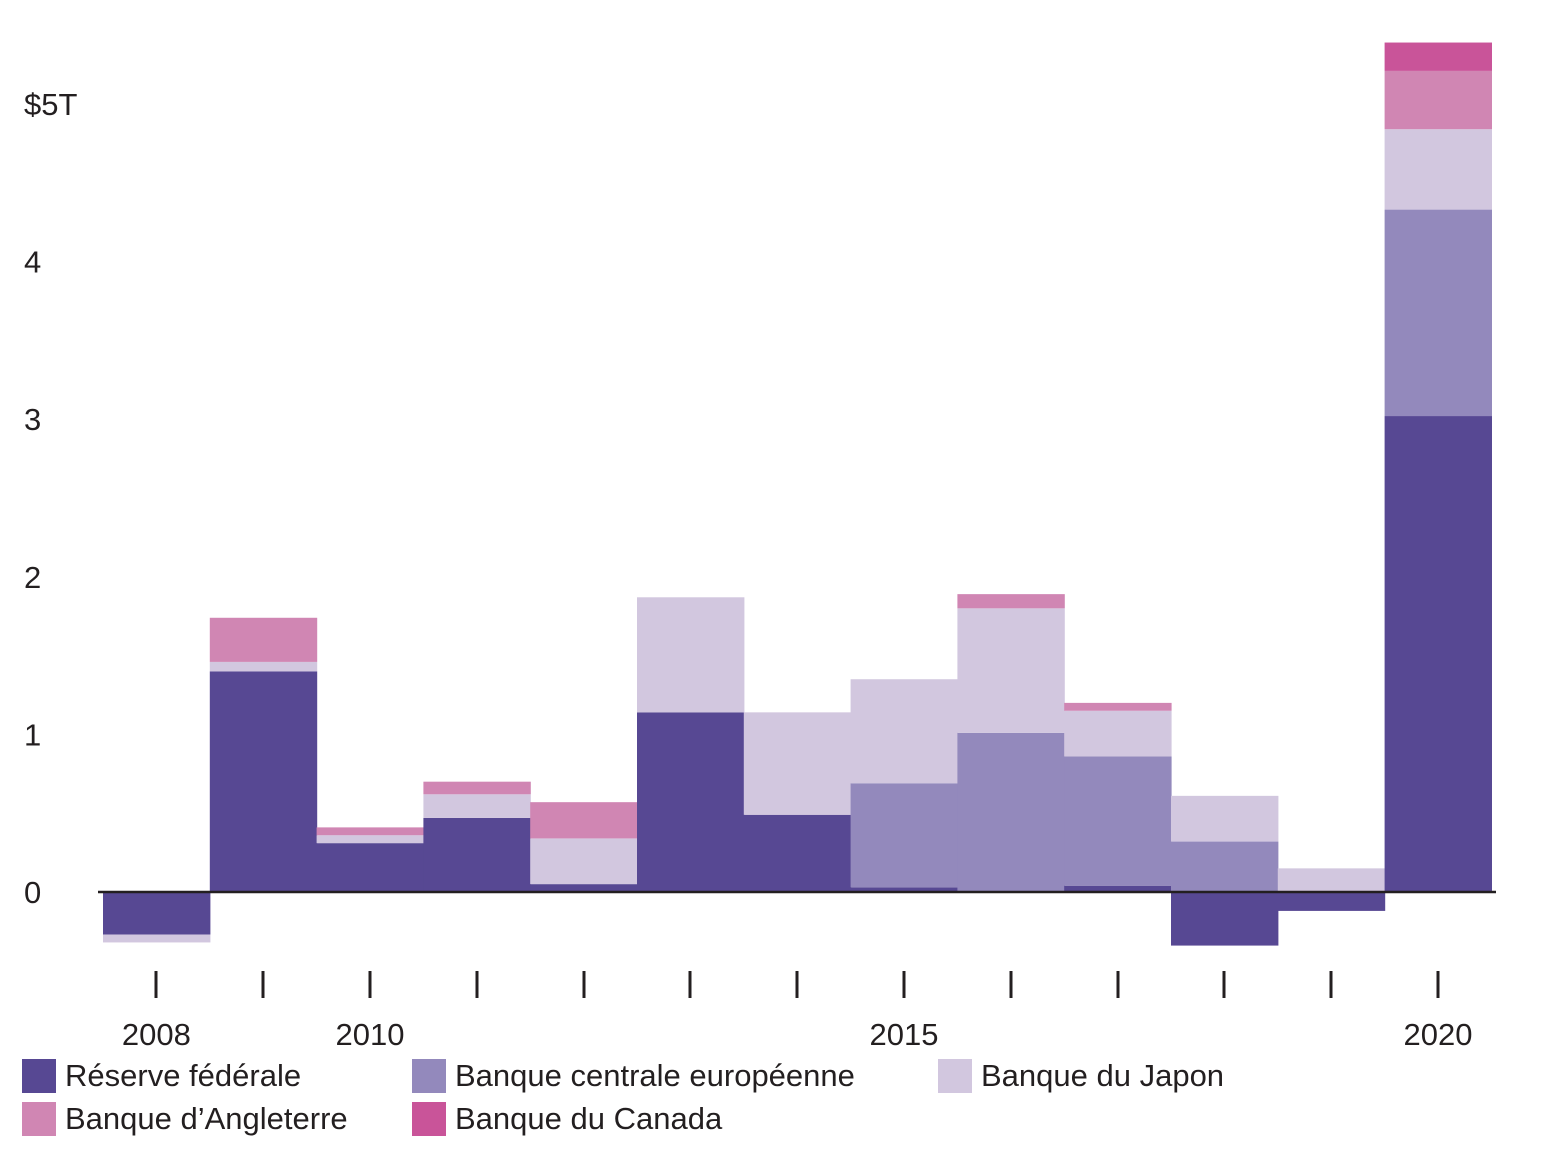 Image resolution: width=1544 pixels, height=1158 pixels. I want to click on x-tick-label-2015: 2015, so click(904, 1034).